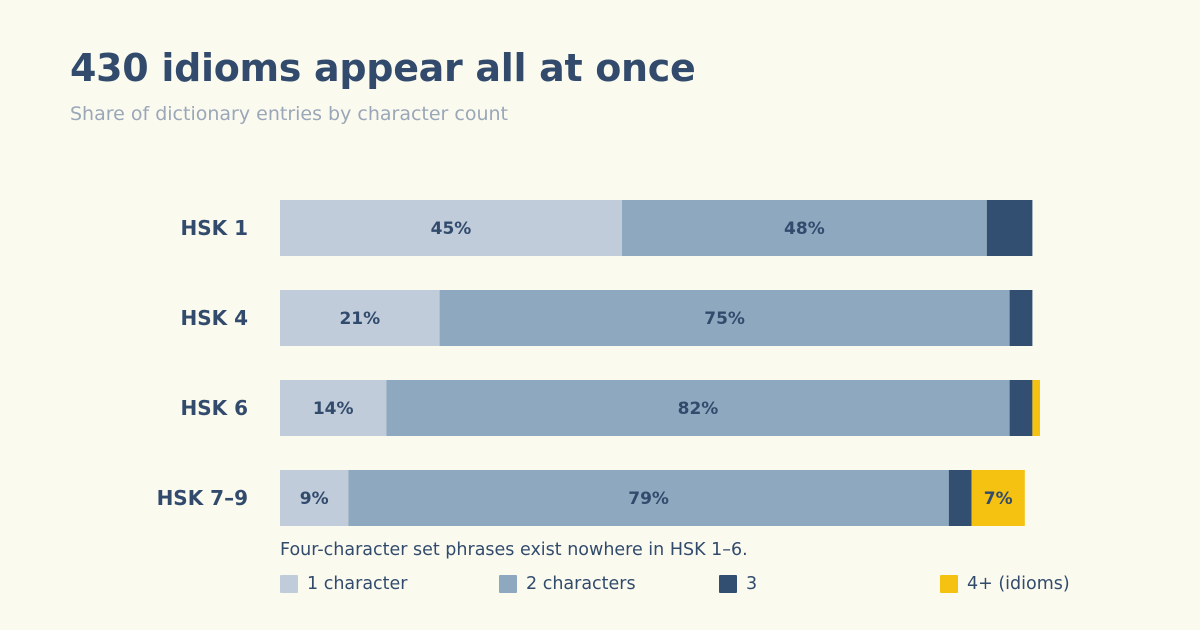 This screenshot has width=1200, height=630. I want to click on bar-value-label: 79%, so click(648, 499).